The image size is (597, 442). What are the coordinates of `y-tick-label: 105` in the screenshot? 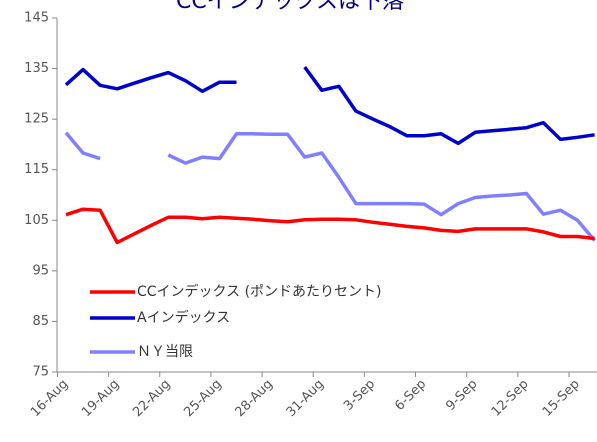 It's located at (36, 220).